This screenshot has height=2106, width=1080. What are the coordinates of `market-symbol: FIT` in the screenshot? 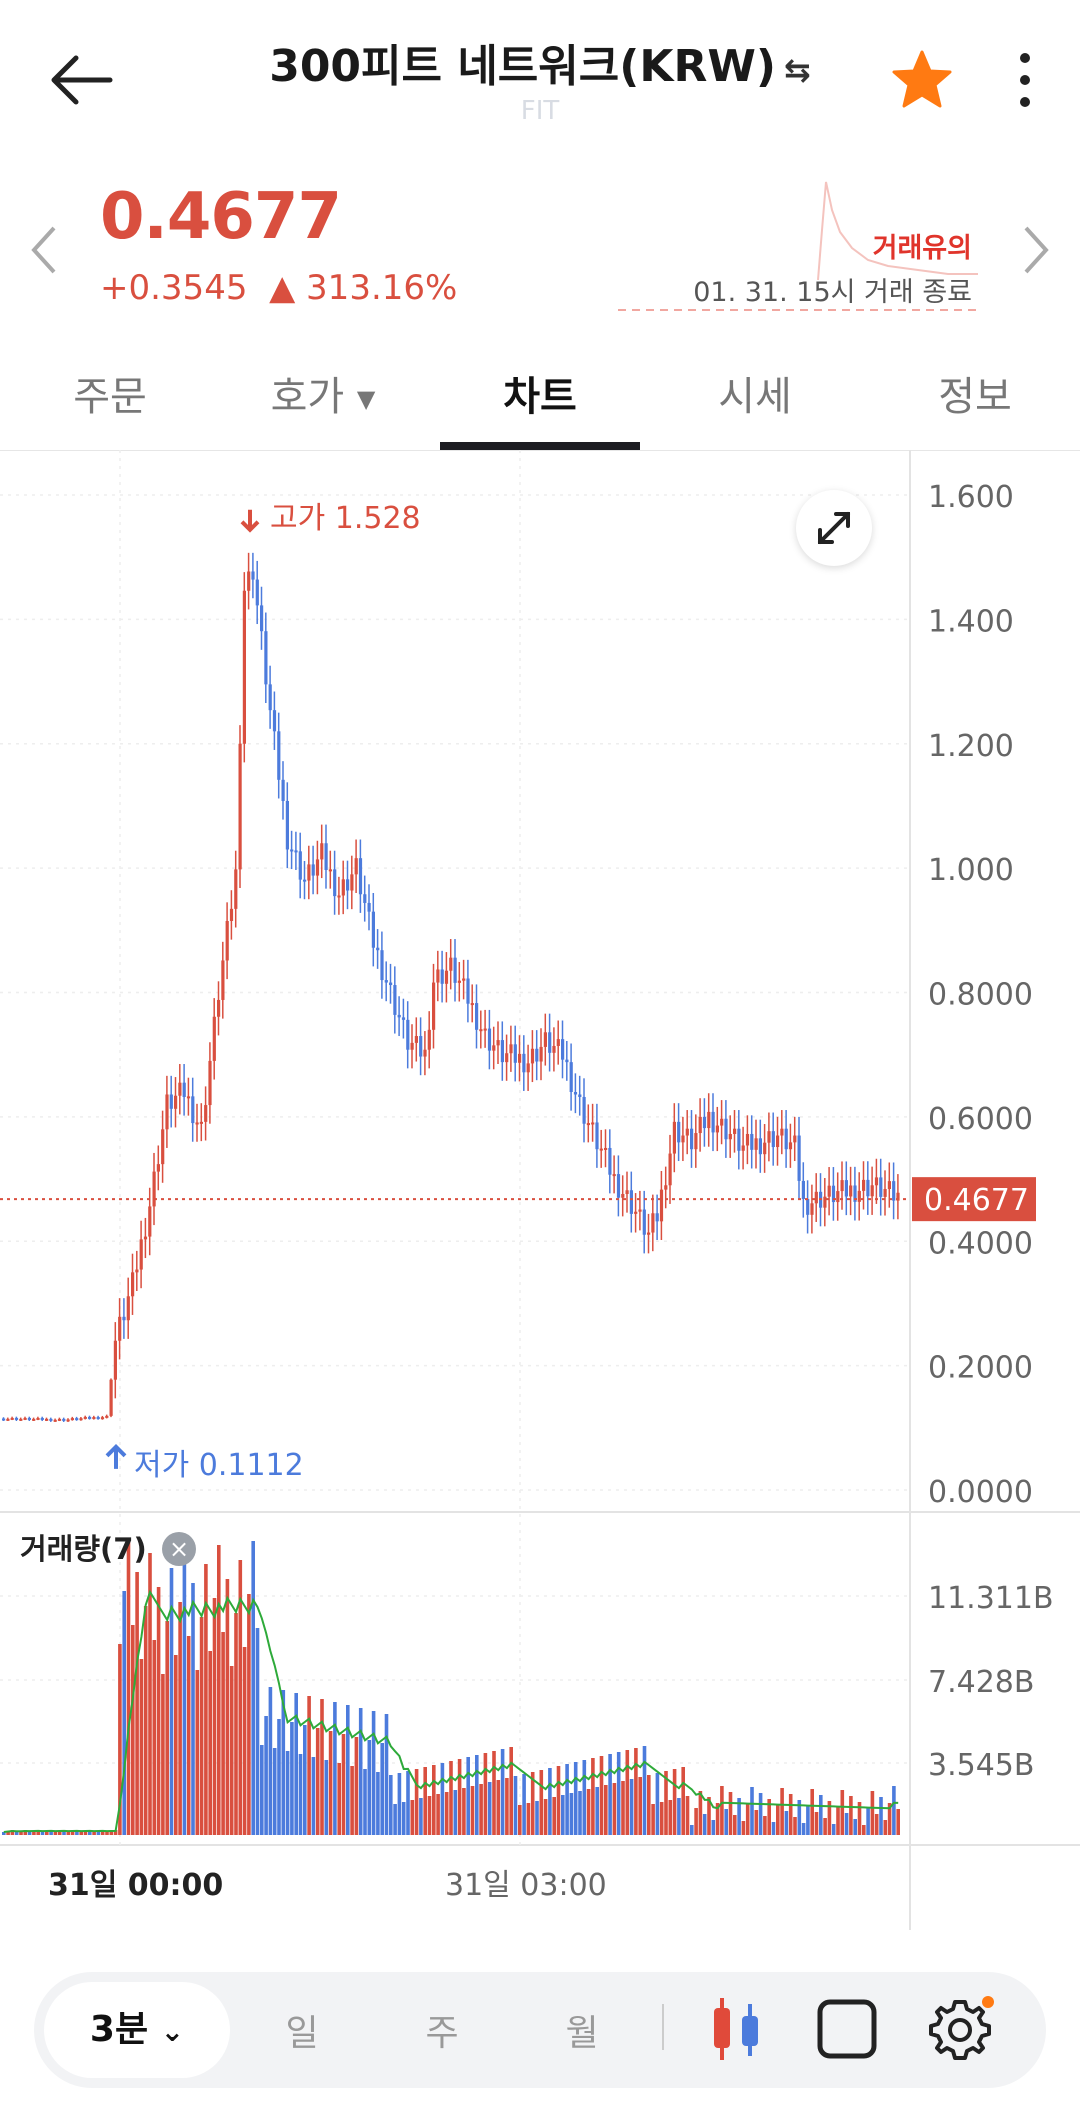 It's located at (540, 111).